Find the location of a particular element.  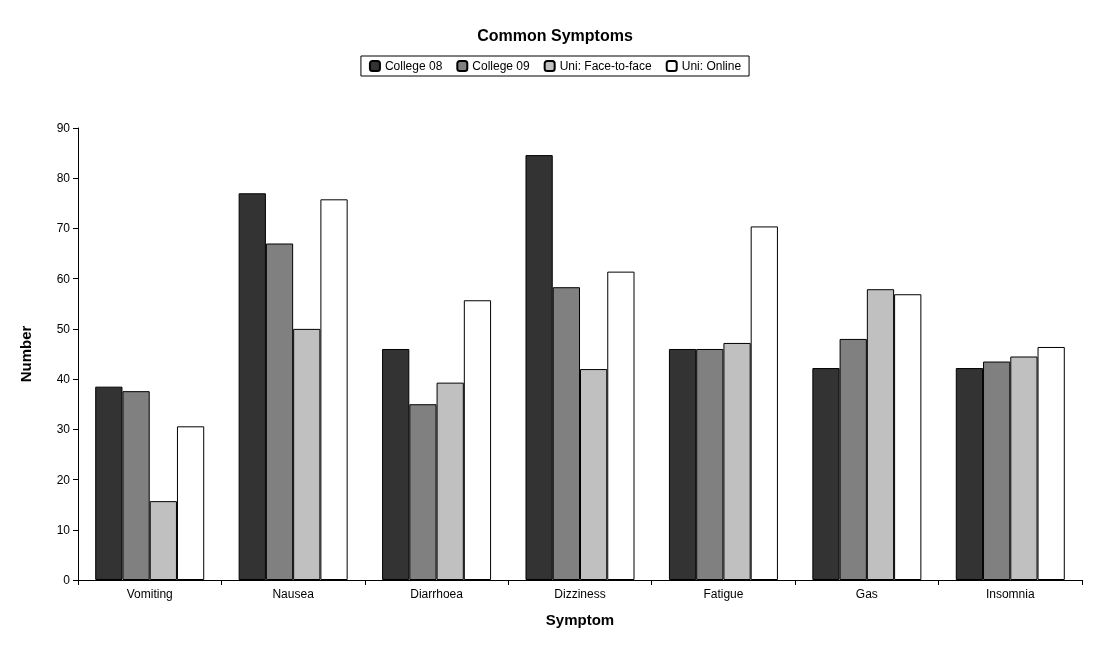

legend-label: Uni: Online is located at coordinates (711, 66).